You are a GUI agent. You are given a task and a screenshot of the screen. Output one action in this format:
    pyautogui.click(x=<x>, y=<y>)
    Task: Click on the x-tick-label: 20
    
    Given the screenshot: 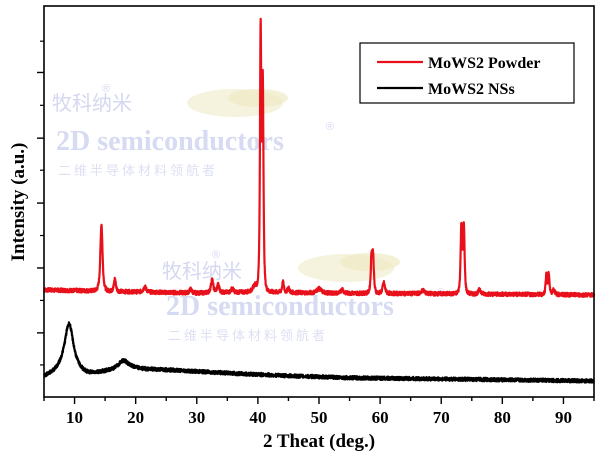 What is the action you would take?
    pyautogui.click(x=135, y=417)
    